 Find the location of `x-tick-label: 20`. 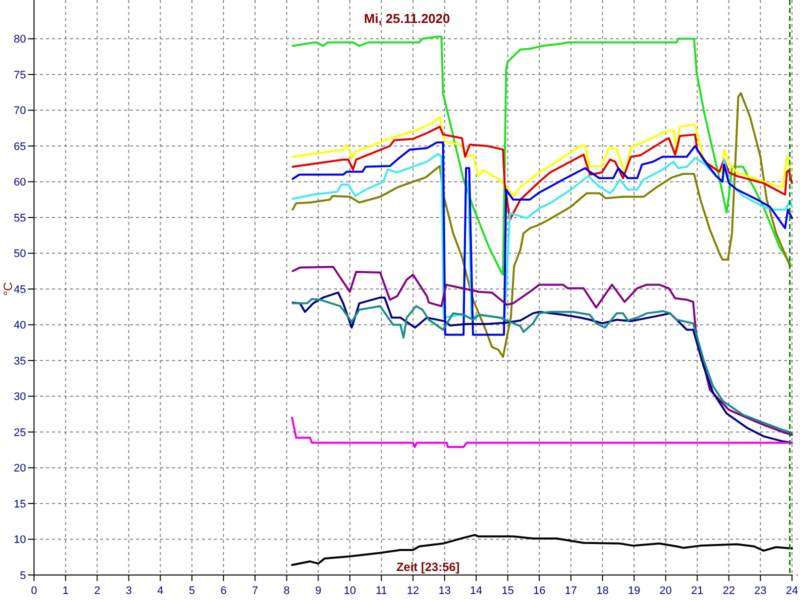

x-tick-label: 20 is located at coordinates (666, 591).